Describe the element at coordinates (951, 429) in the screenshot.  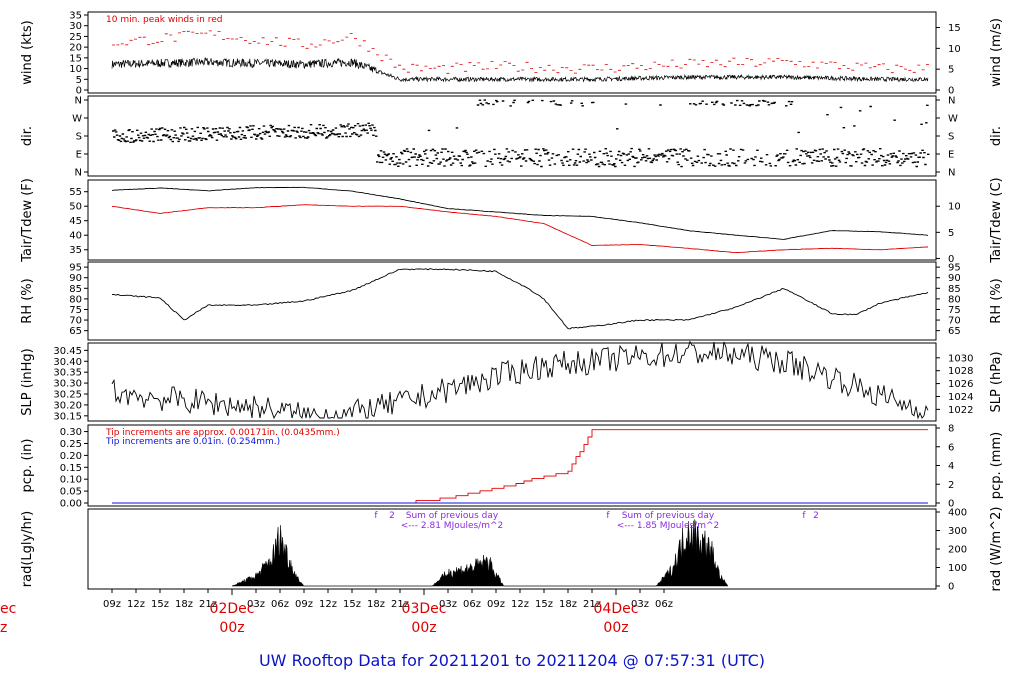
I see `y-tick-label-right: 8` at that location.